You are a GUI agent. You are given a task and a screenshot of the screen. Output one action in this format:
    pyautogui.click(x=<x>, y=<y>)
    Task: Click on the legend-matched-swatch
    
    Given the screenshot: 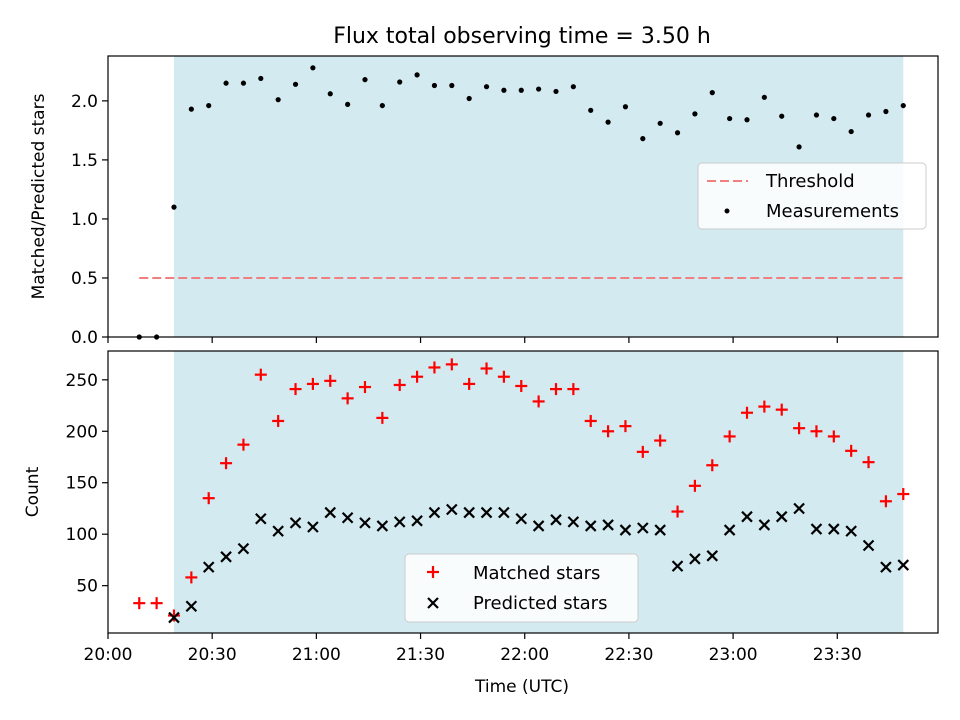 What is the action you would take?
    pyautogui.click(x=433, y=572)
    